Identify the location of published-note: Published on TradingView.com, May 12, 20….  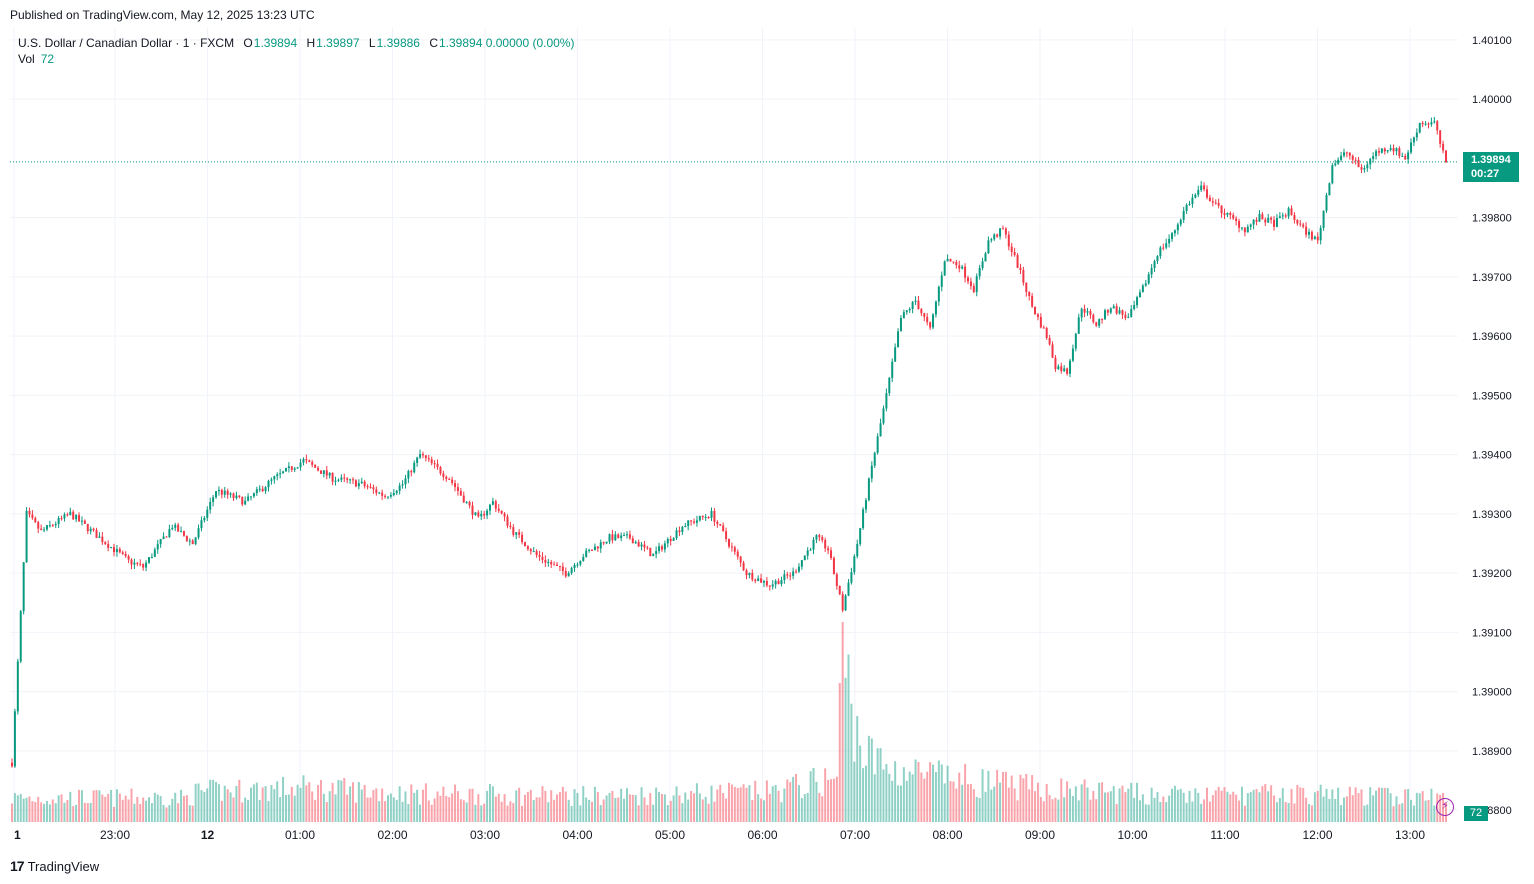
(162, 15).